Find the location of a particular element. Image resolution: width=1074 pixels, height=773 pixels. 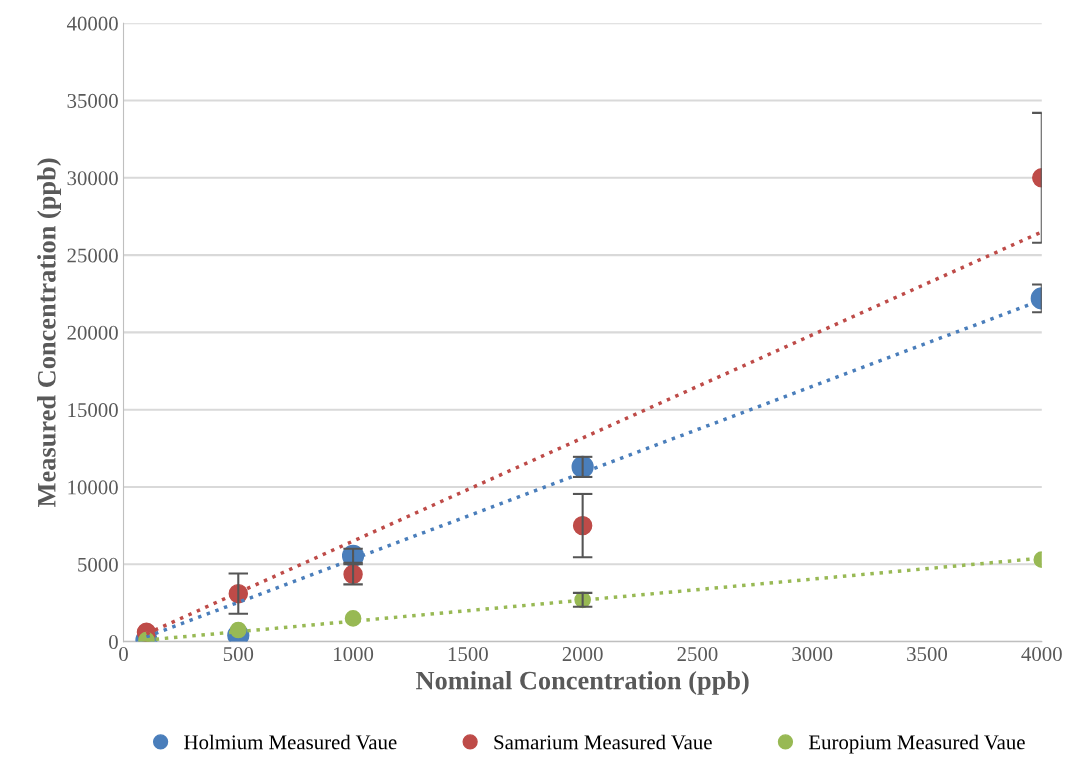

y-tick-label: 15000 is located at coordinates (93, 410).